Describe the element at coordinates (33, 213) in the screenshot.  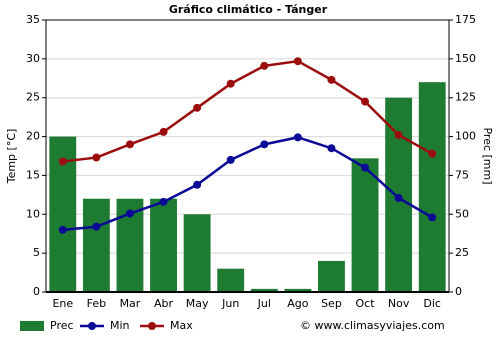
I see `y-tick-label: 10` at that location.